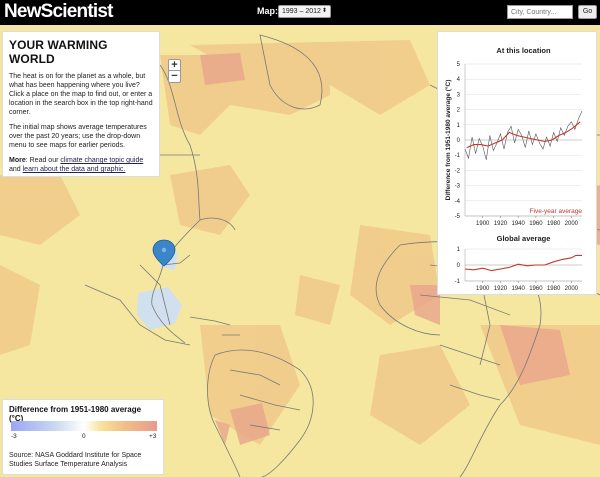  Describe the element at coordinates (16, 169) in the screenshot. I see `more-and: and` at that location.